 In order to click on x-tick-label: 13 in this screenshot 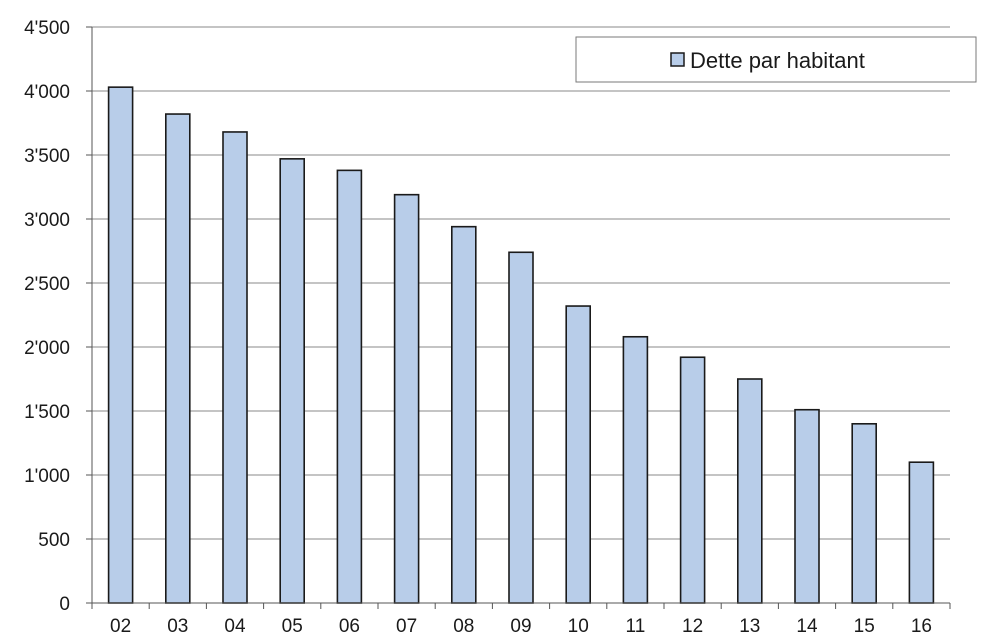, I will do `click(749, 626)`.